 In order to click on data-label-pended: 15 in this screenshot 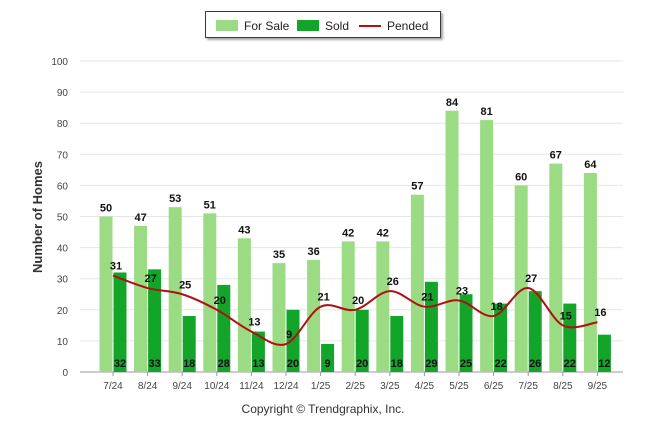, I will do `click(566, 316)`.